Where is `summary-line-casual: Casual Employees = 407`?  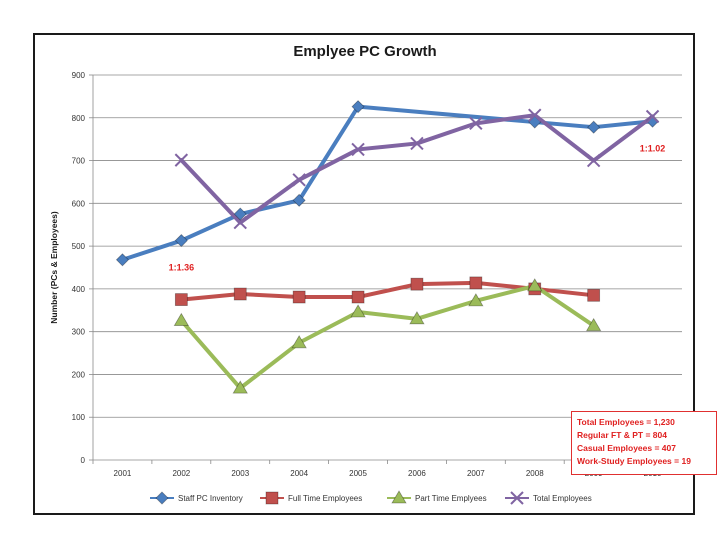
summary-line-casual: Casual Employees = 407 is located at coordinates (626, 448).